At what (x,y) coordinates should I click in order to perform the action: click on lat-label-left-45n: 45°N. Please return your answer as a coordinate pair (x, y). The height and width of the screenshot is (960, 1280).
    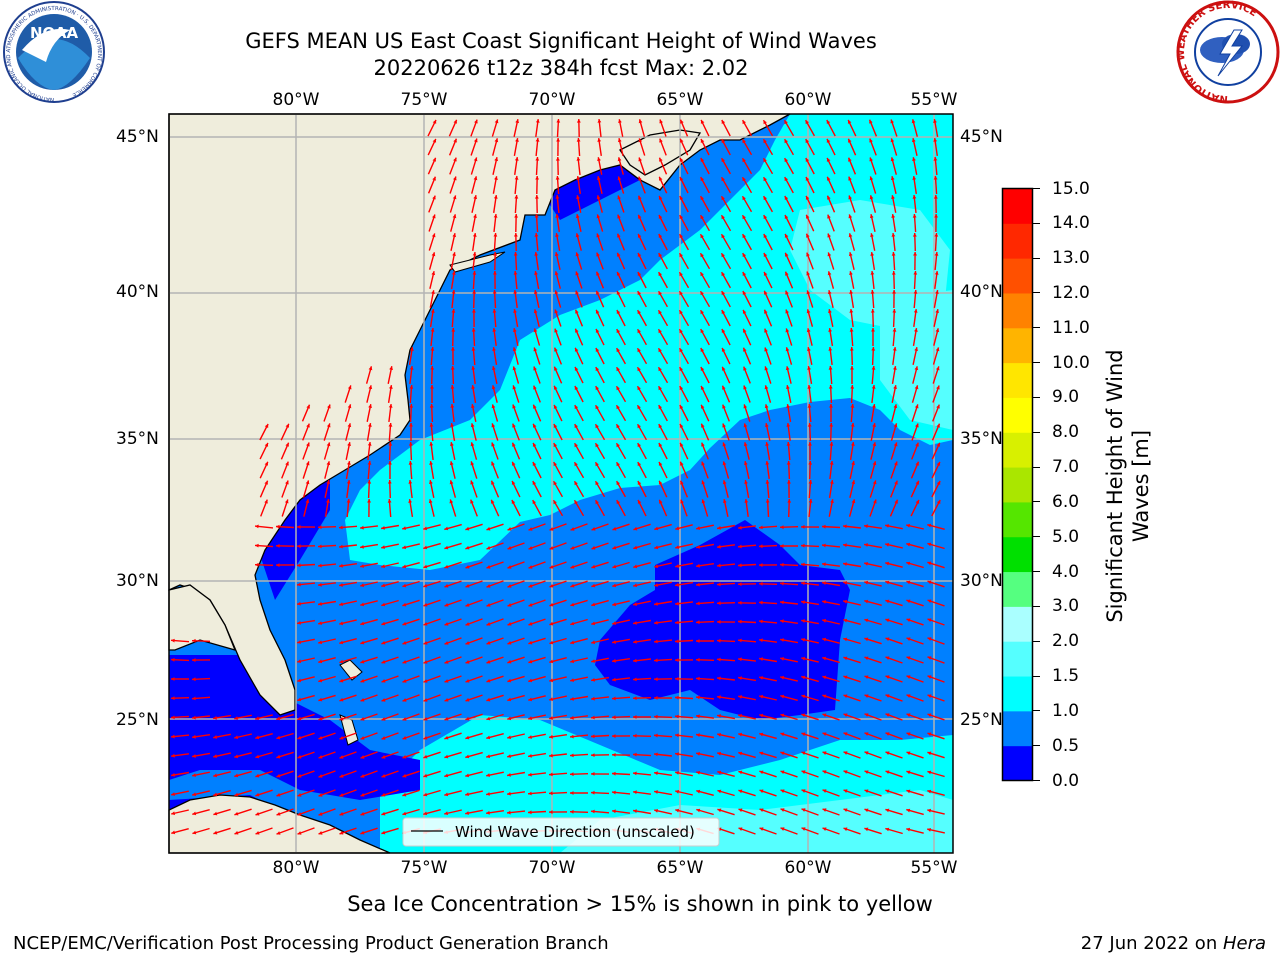
    Looking at the image, I should click on (137, 137).